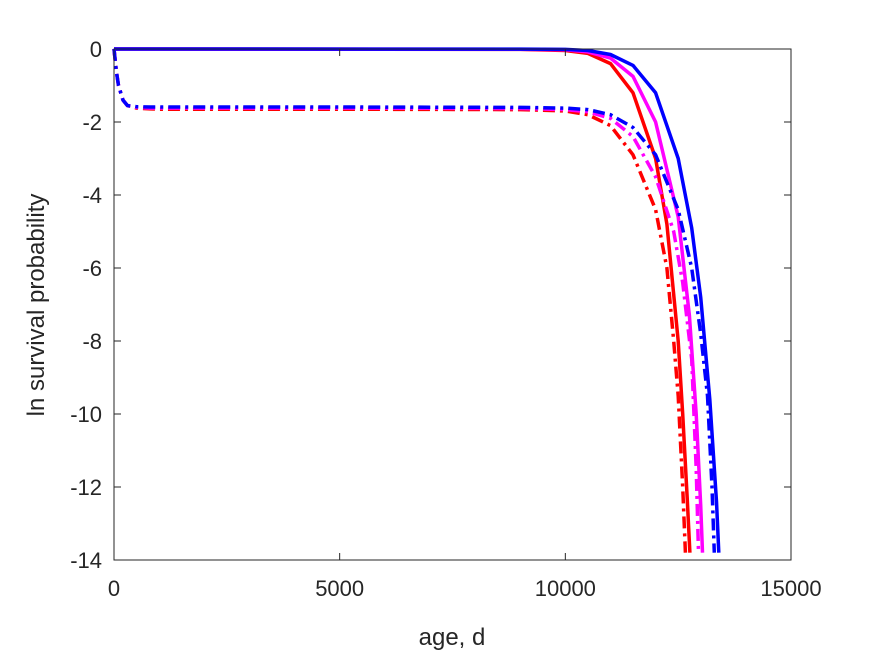  What do you see at coordinates (565, 588) in the screenshot?
I see `x-tick-label: 10000` at bounding box center [565, 588].